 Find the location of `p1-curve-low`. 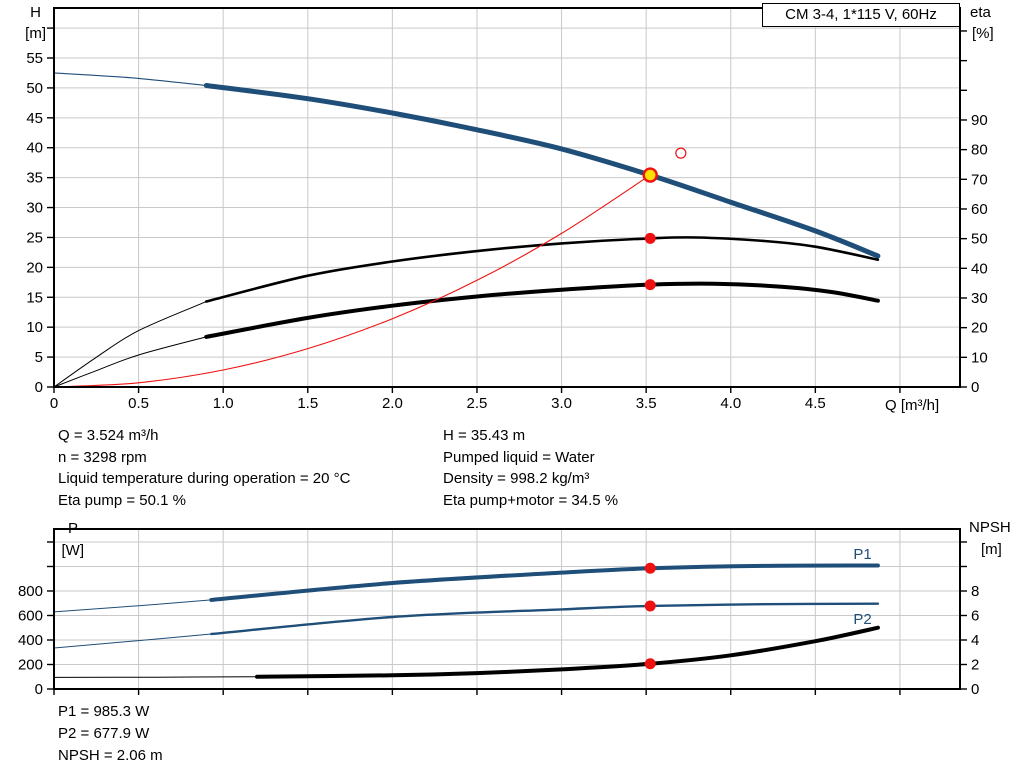

p1-curve-low is located at coordinates (132, 606).